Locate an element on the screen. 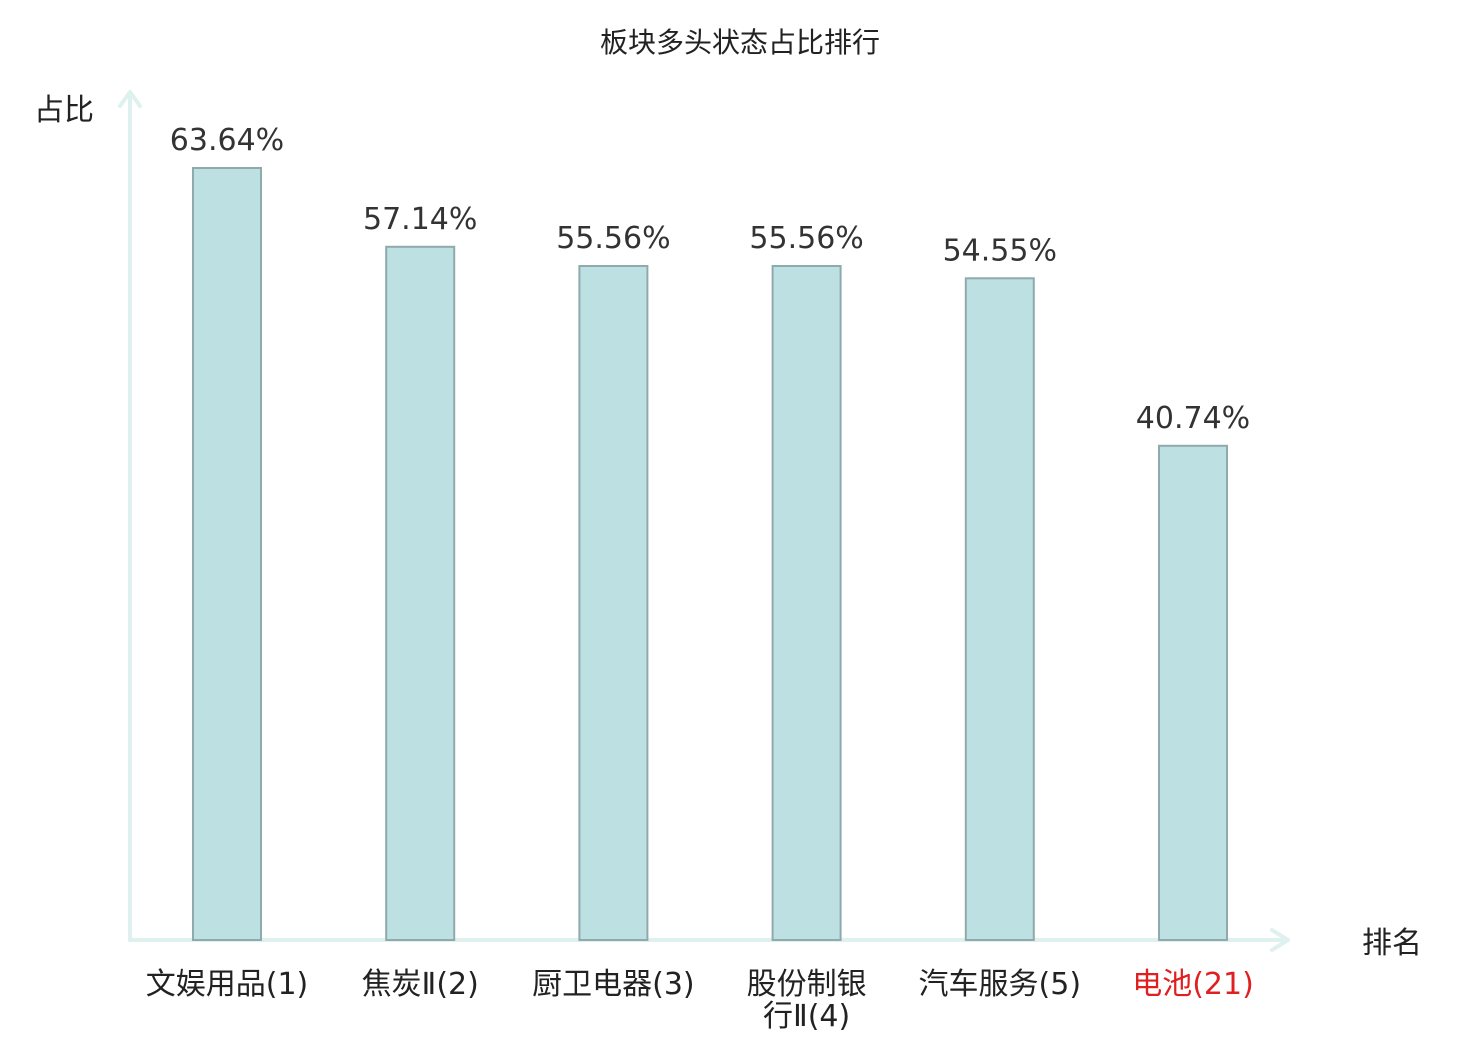 Image resolution: width=1480 pixels, height=1040 pixels. value-label-1: 63.64% is located at coordinates (227, 140).